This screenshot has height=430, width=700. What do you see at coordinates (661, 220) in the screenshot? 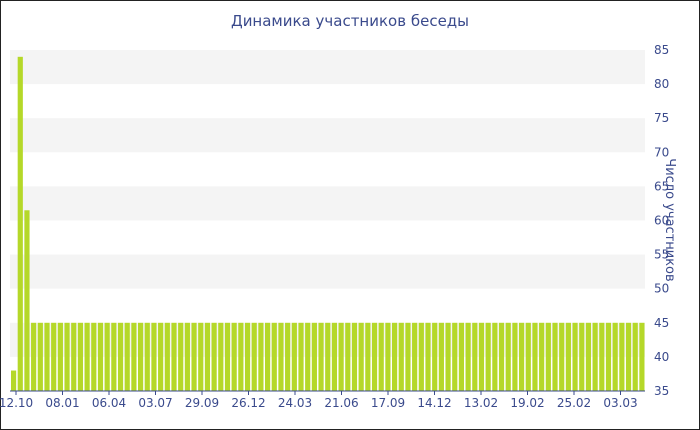
I see `y-ticks: 35 40 45 50 55 60 65 70 75 80 85` at bounding box center [661, 220].